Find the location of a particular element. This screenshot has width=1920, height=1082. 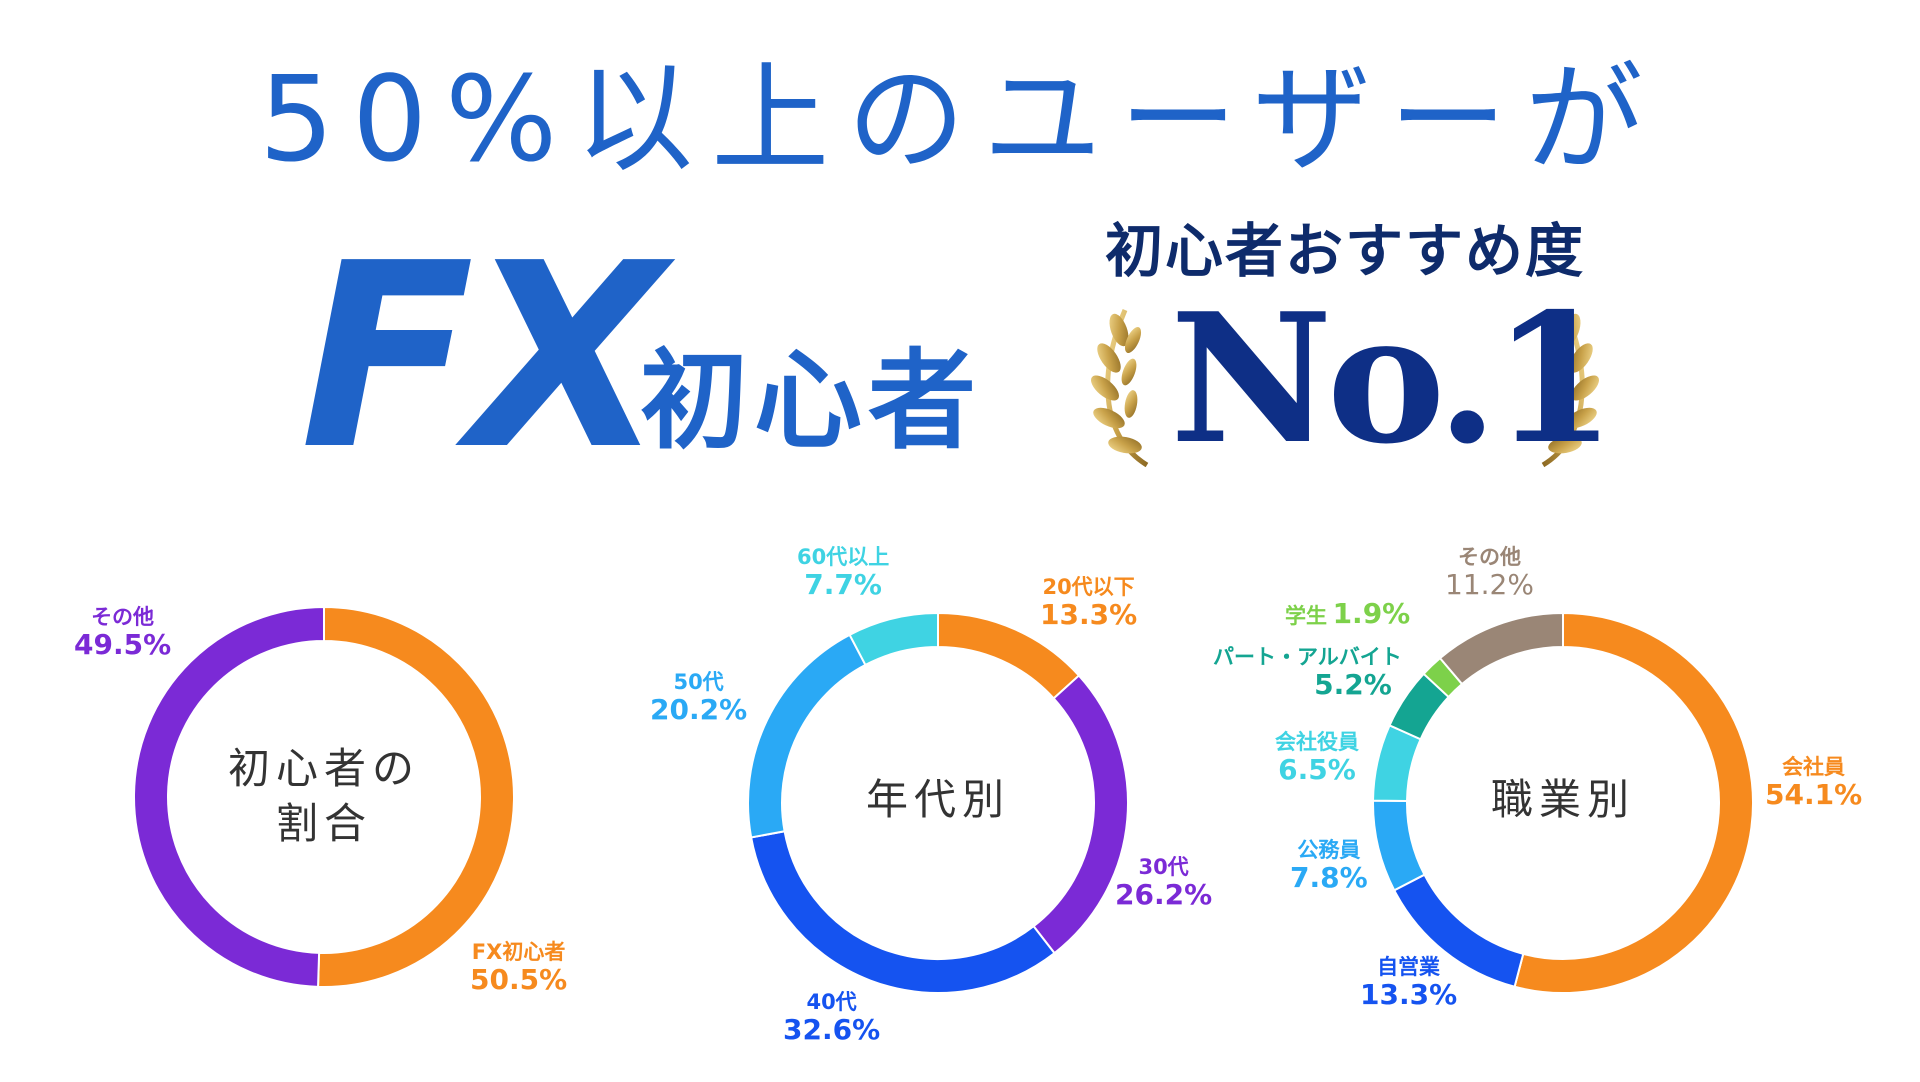

chart-label-other-occupation: その他 11.2% is located at coordinates (1489, 573).